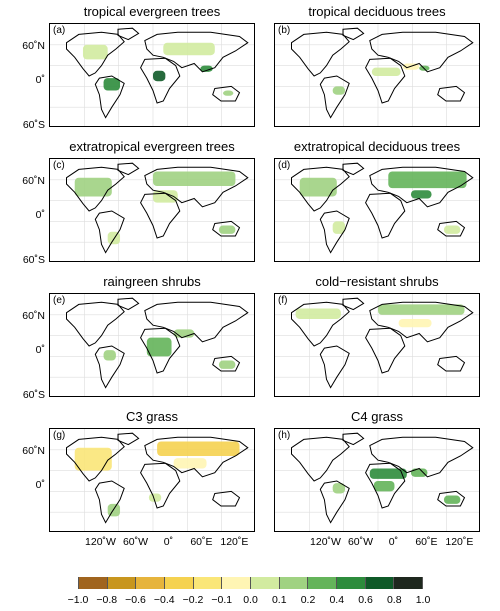 This screenshot has height=611, width=500. I want to click on panel-label: (f), so click(283, 300).